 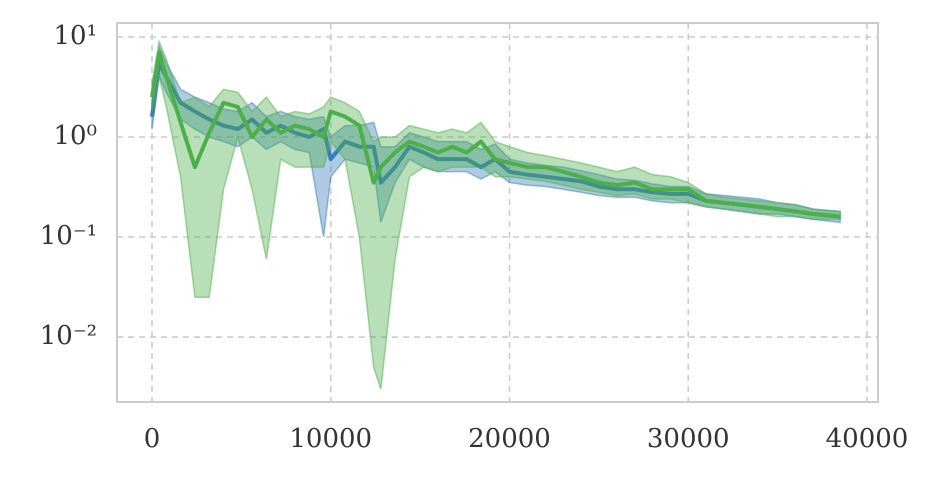 What do you see at coordinates (509, 439) in the screenshot?
I see `x-tick-label: 20000` at bounding box center [509, 439].